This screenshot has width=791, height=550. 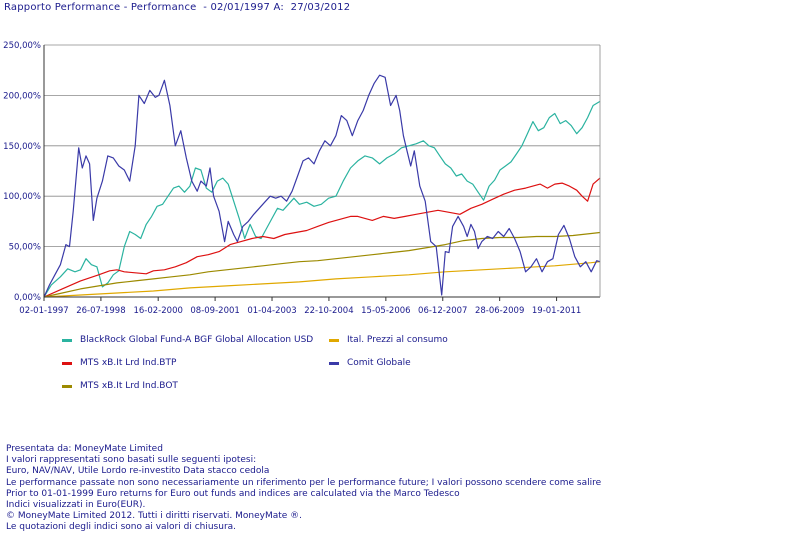 I want to click on x-tick-label: 26-07-1998, so click(x=100, y=311).